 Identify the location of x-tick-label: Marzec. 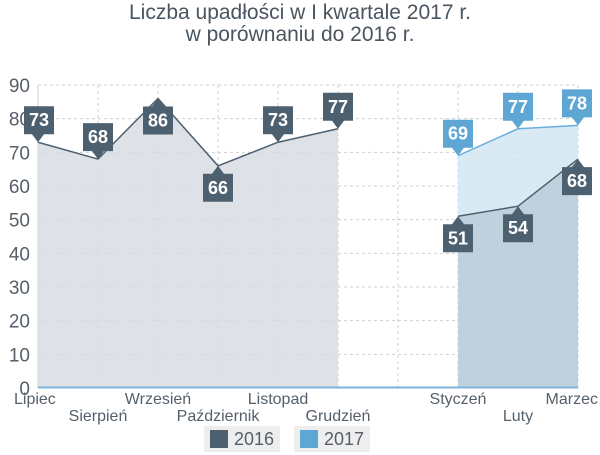
(572, 399).